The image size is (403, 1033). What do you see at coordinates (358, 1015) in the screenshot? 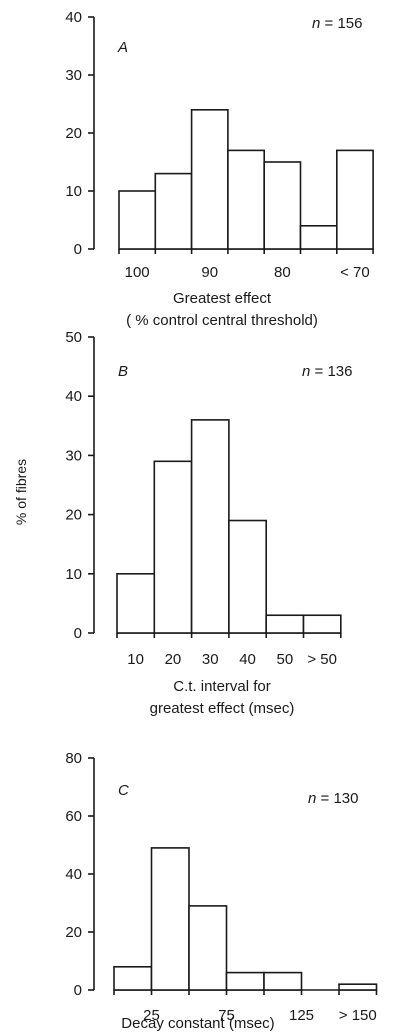
I see `x-tick-label: > 150` at bounding box center [358, 1015].